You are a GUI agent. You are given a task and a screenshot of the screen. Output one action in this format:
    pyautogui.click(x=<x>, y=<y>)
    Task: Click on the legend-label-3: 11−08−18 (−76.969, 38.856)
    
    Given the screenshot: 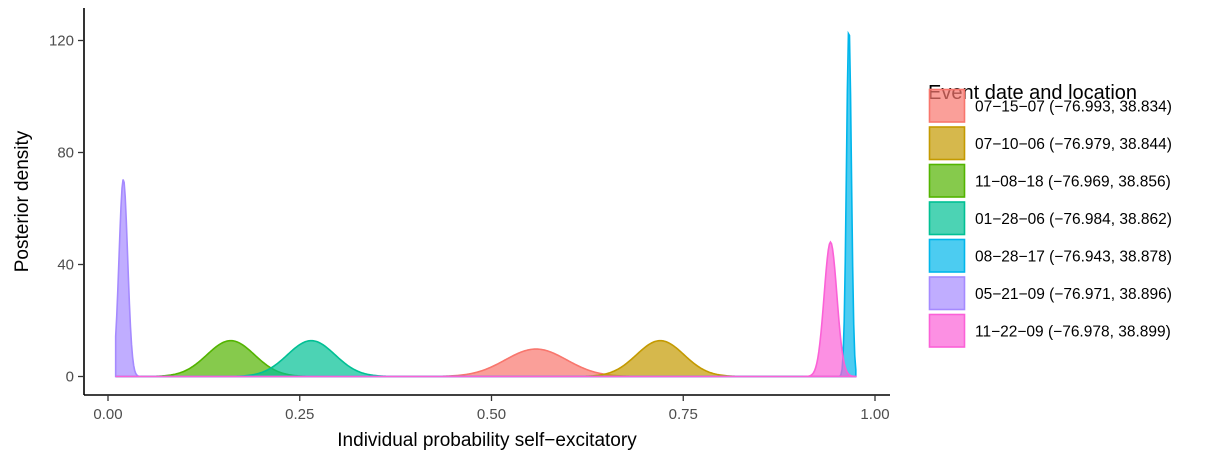 What is the action you would take?
    pyautogui.click(x=1073, y=182)
    